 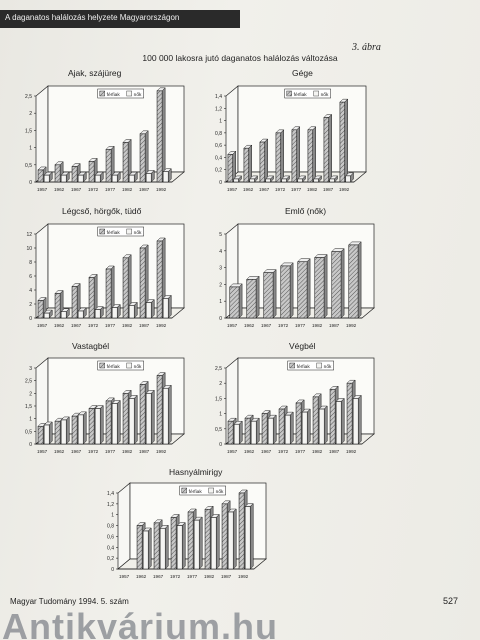 What do you see at coordinates (110, 527) in the screenshot?
I see `y-tick-label: 0,8` at bounding box center [110, 527].